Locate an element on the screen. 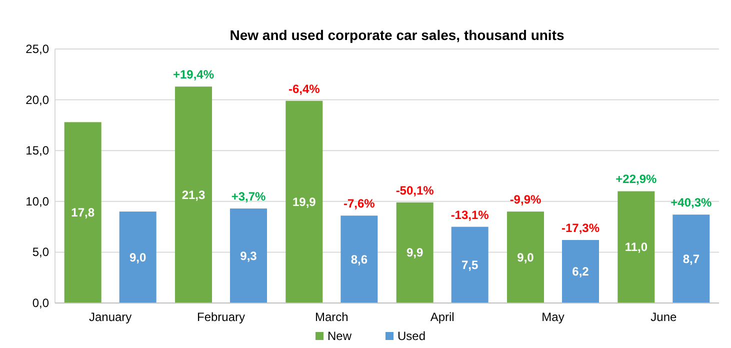 The image size is (731, 348). y-tick-label: 15,0 is located at coordinates (38, 151).